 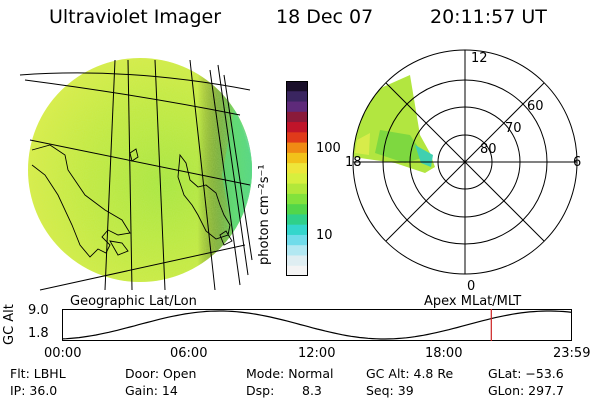 I want to click on gain-status: Gain: 14, so click(x=151, y=390).